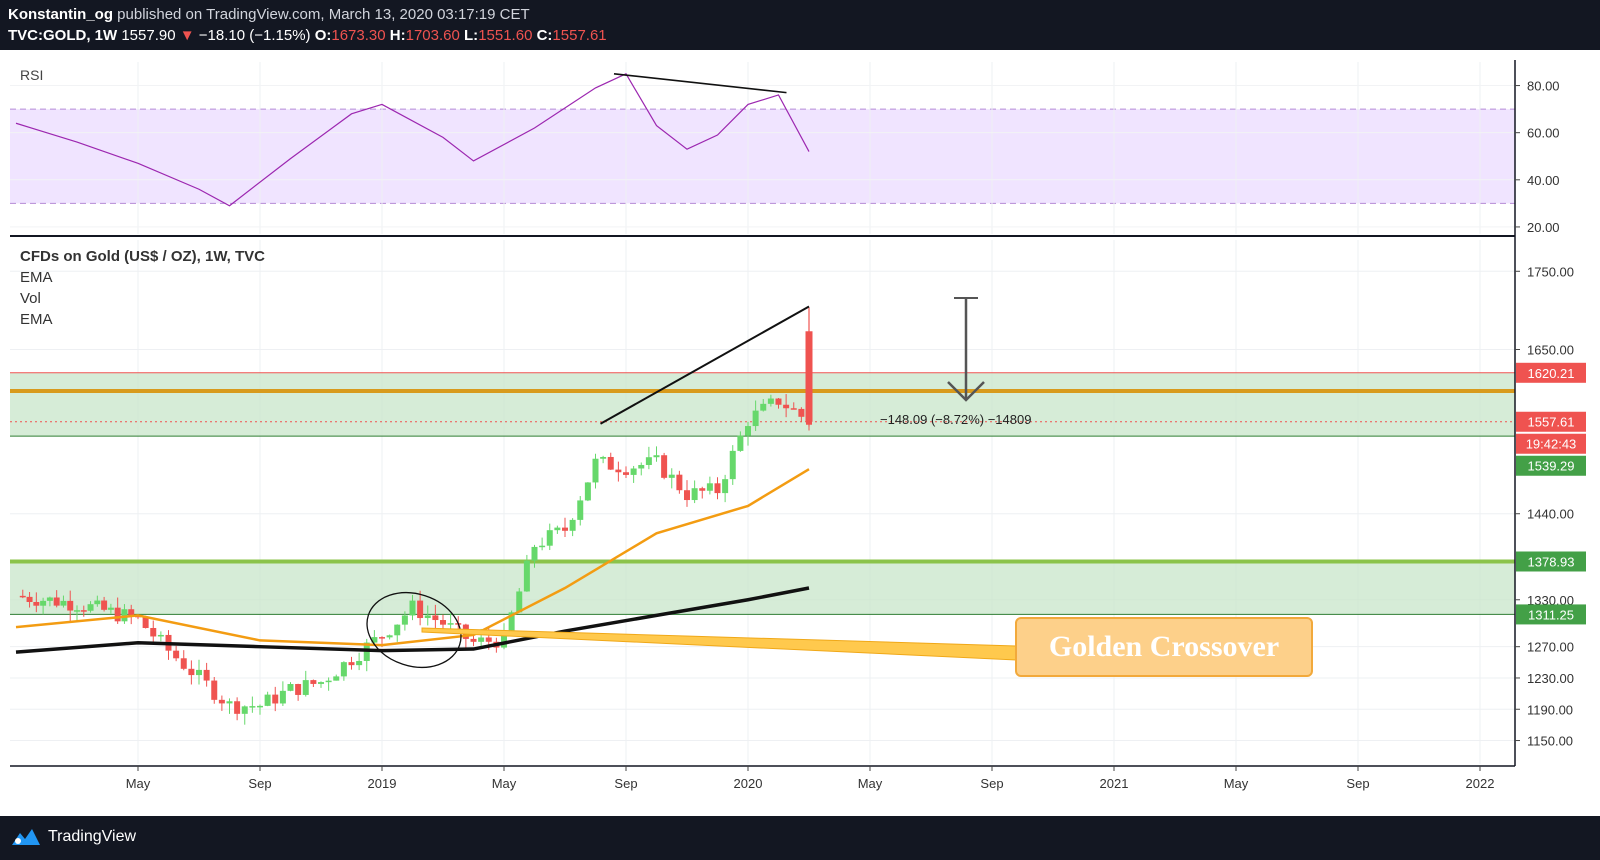 This screenshot has height=860, width=1600. Describe the element at coordinates (382, 783) in the screenshot. I see `x-tick-label: 2019` at that location.